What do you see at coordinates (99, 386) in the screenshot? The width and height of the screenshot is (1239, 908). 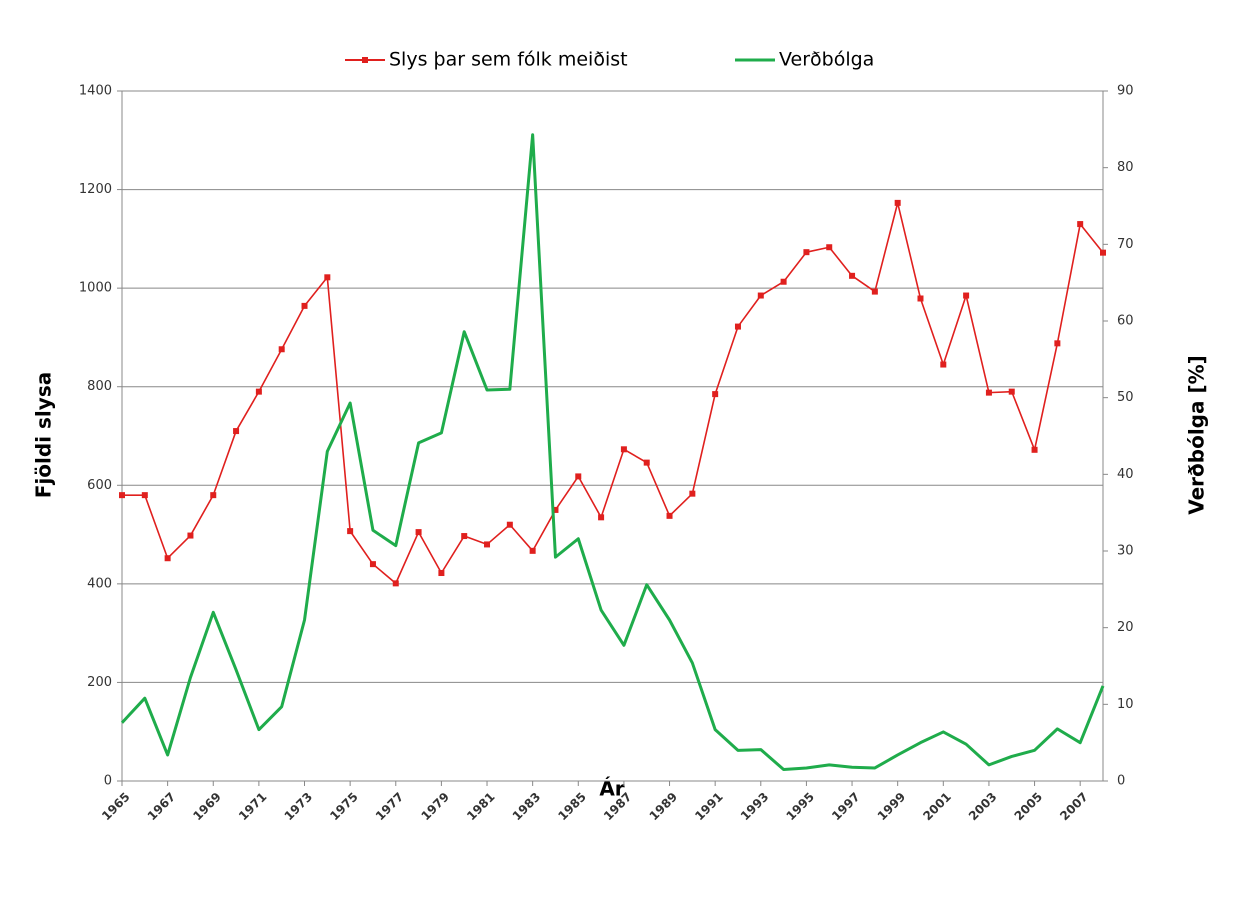 I see `y-tick-label: 800` at bounding box center [99, 386].